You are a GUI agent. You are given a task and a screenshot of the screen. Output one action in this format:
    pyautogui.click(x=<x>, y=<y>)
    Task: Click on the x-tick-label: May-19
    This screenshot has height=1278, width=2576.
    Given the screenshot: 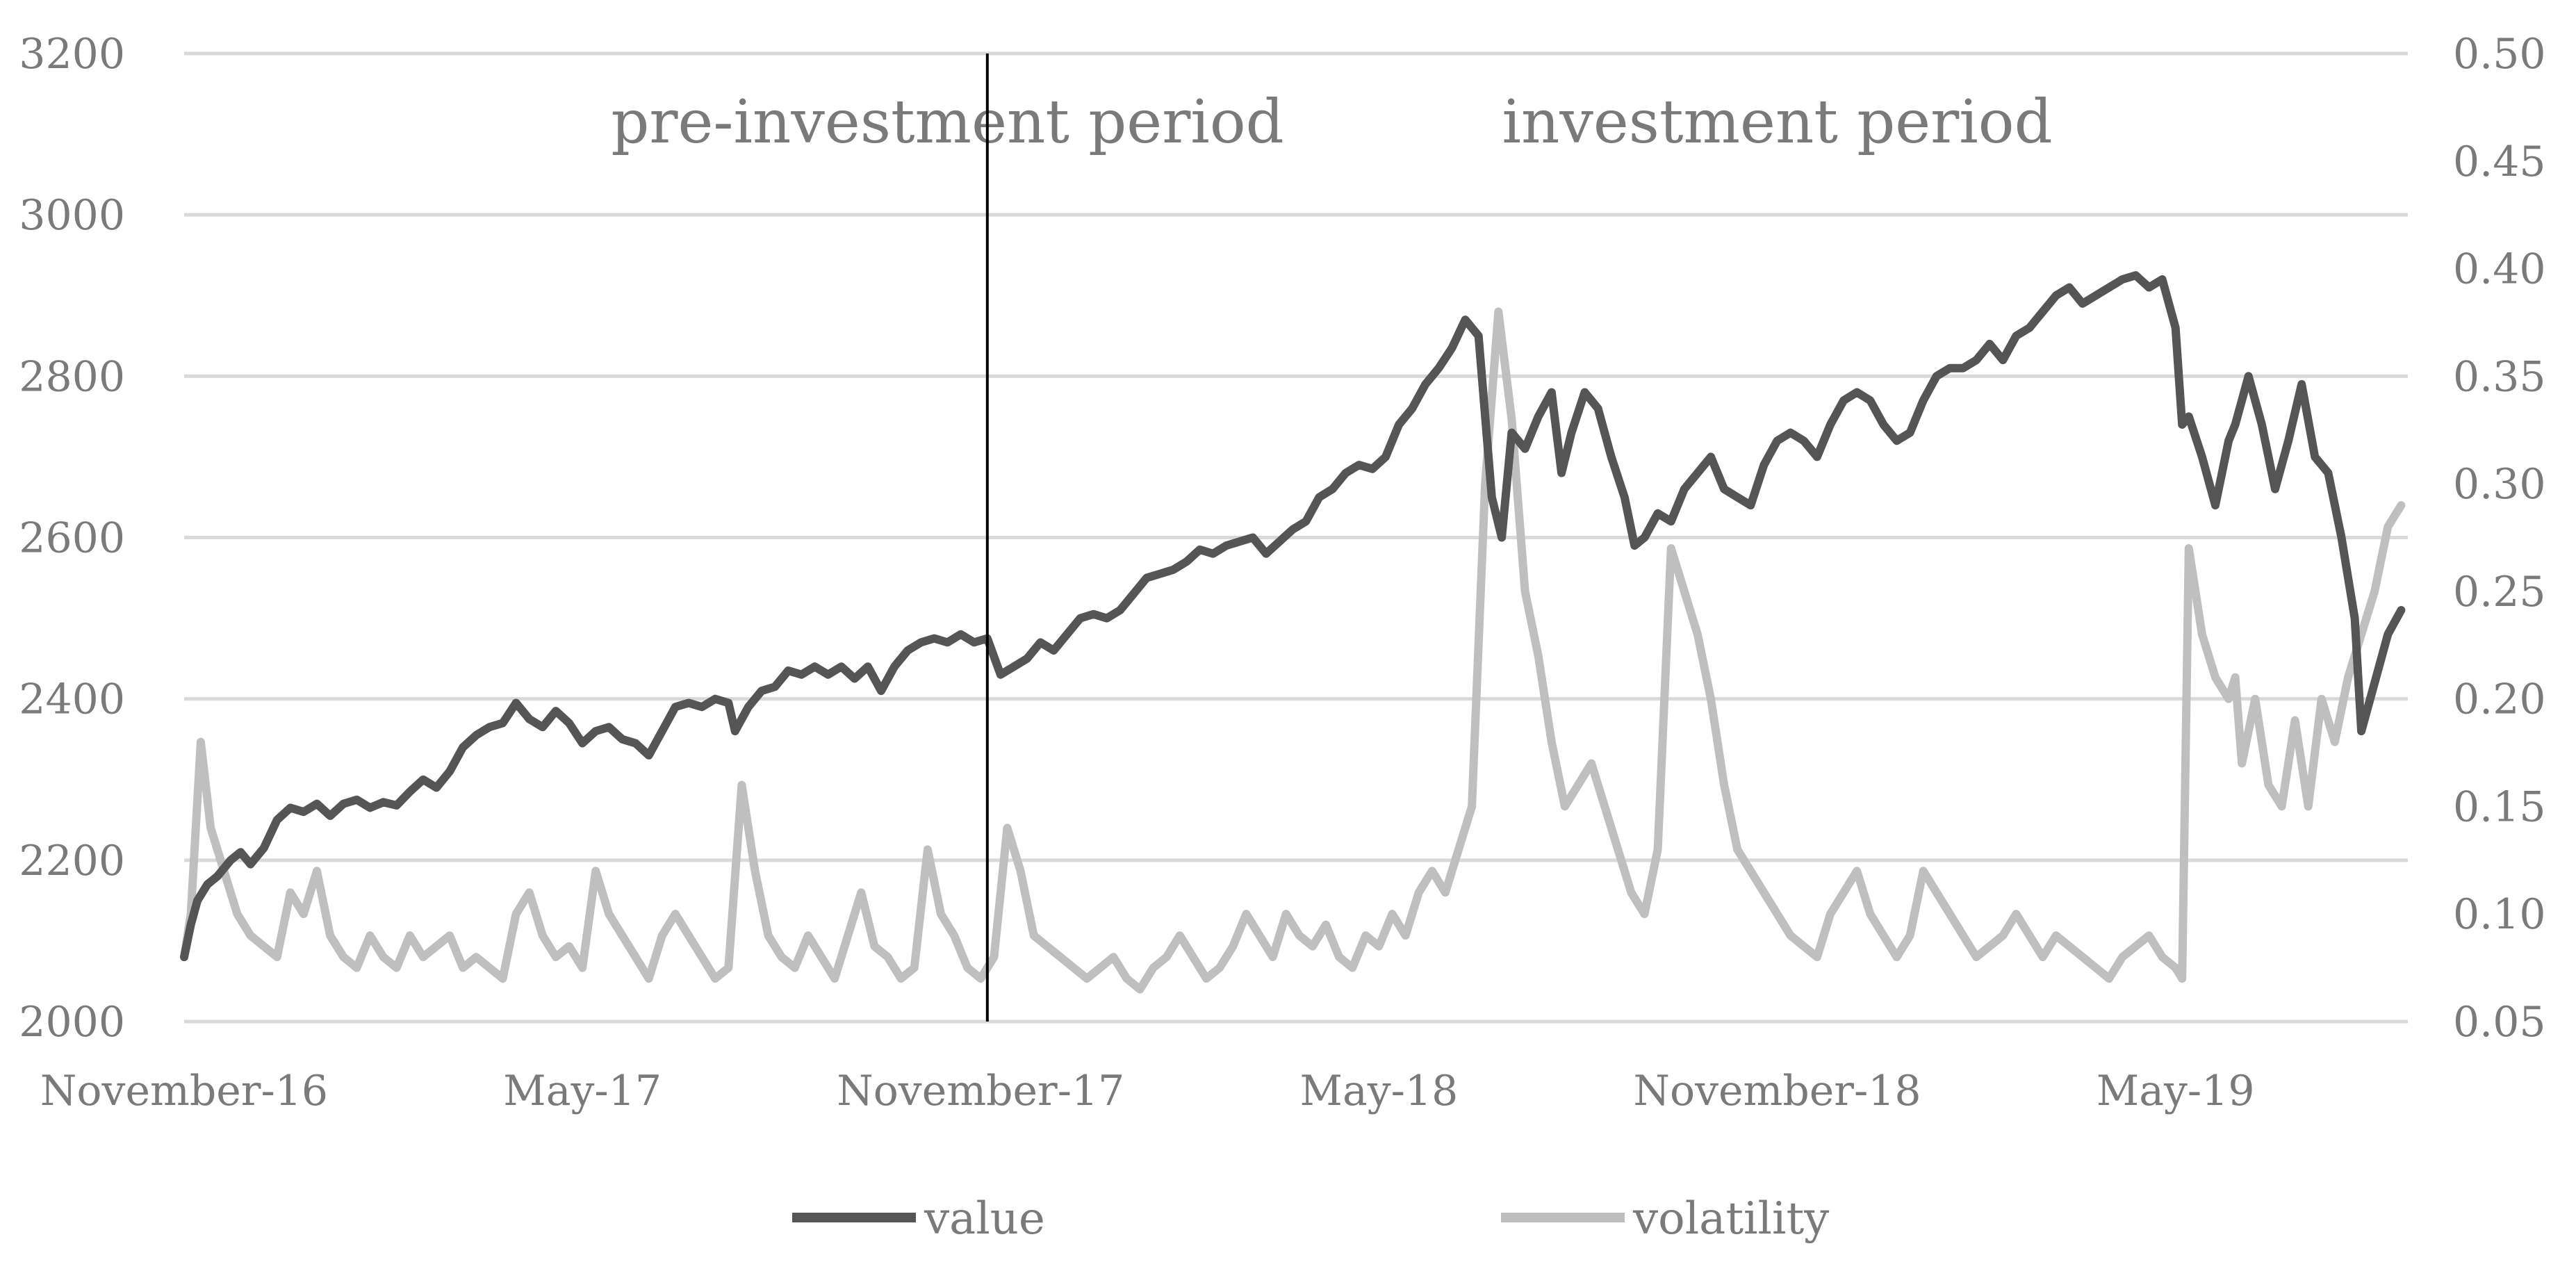 What is the action you would take?
    pyautogui.click(x=2176, y=1091)
    